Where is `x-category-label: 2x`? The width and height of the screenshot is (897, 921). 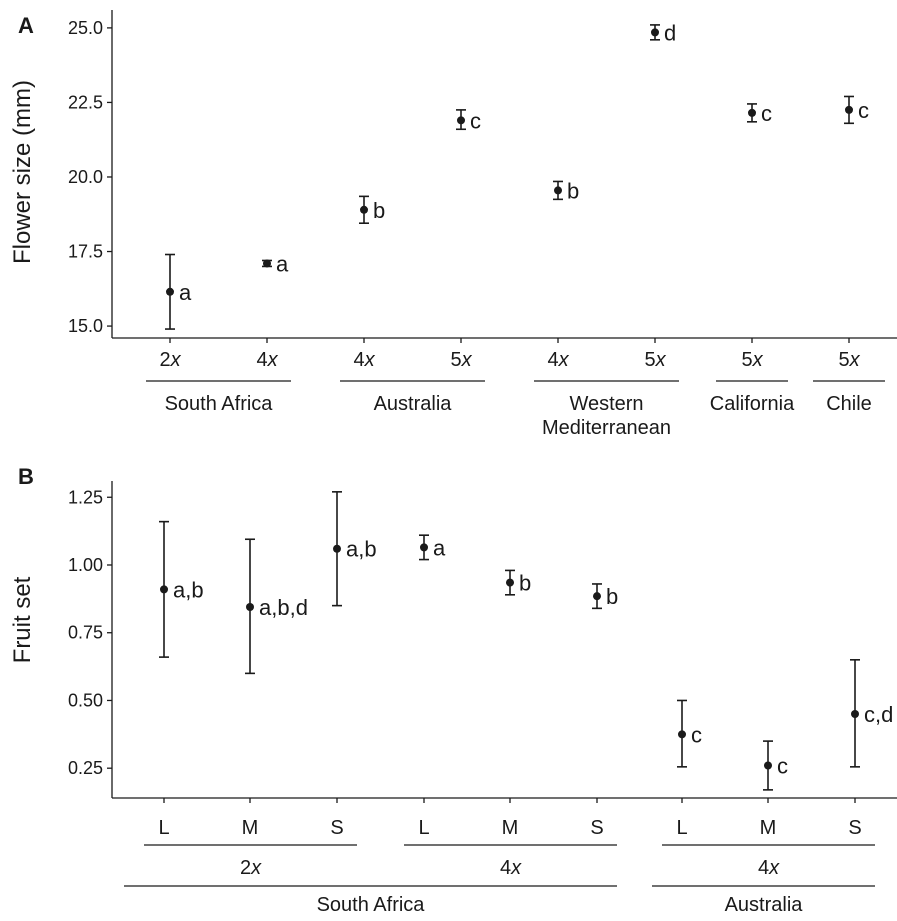
x-category-label: 2x is located at coordinates (170, 360).